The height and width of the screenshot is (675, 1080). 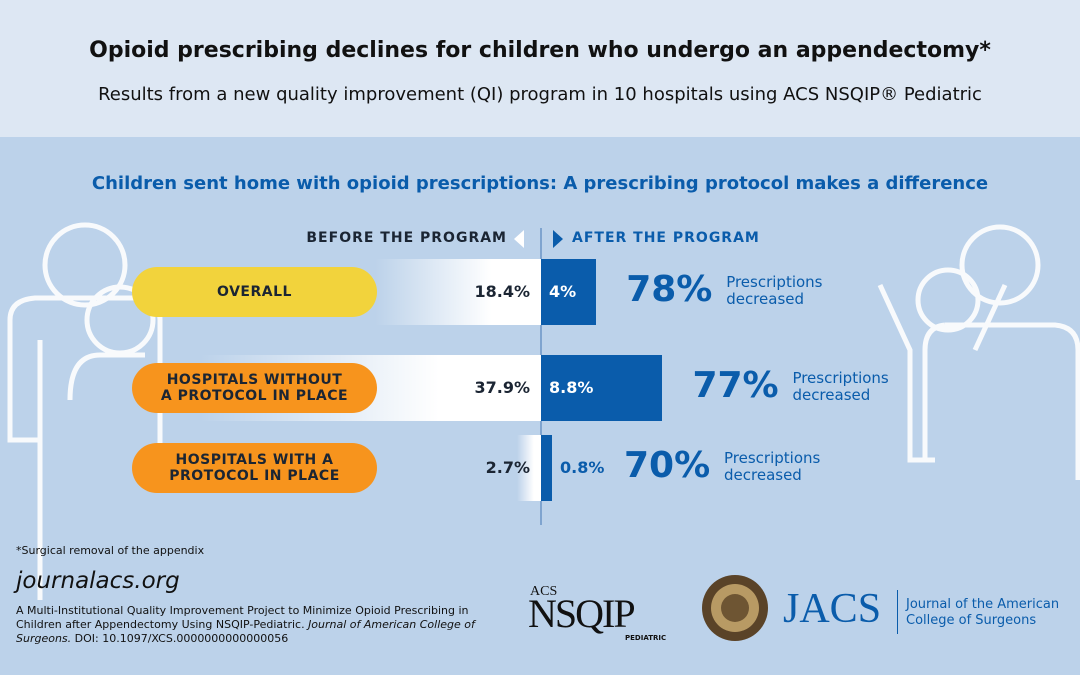 I want to click on logo-pediatric: PEDIATRIC, so click(x=646, y=638).